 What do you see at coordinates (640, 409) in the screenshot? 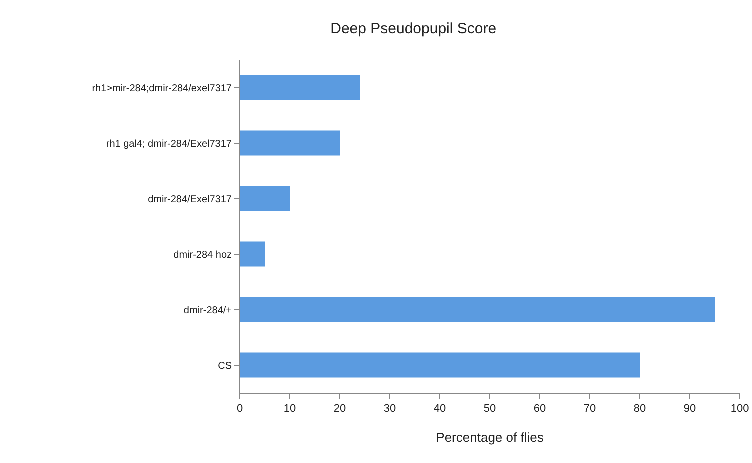
I see `x-tick-label: 80` at bounding box center [640, 409].